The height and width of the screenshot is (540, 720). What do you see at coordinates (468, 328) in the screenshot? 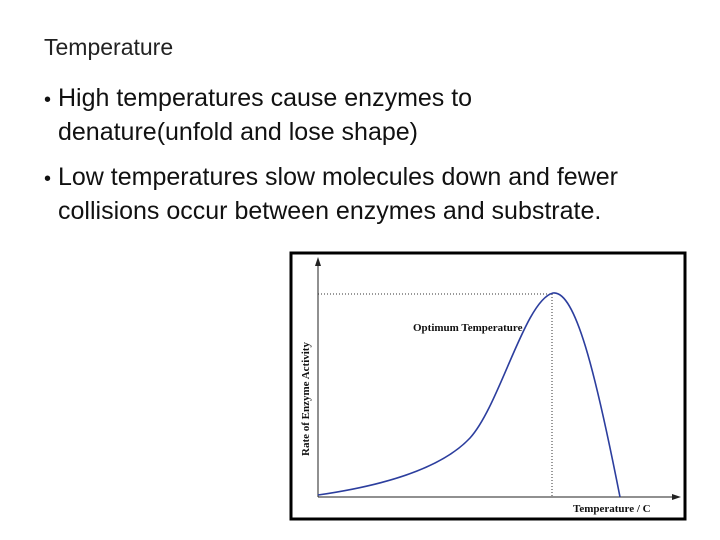
I see `annotation: Optimum Temperature` at bounding box center [468, 328].